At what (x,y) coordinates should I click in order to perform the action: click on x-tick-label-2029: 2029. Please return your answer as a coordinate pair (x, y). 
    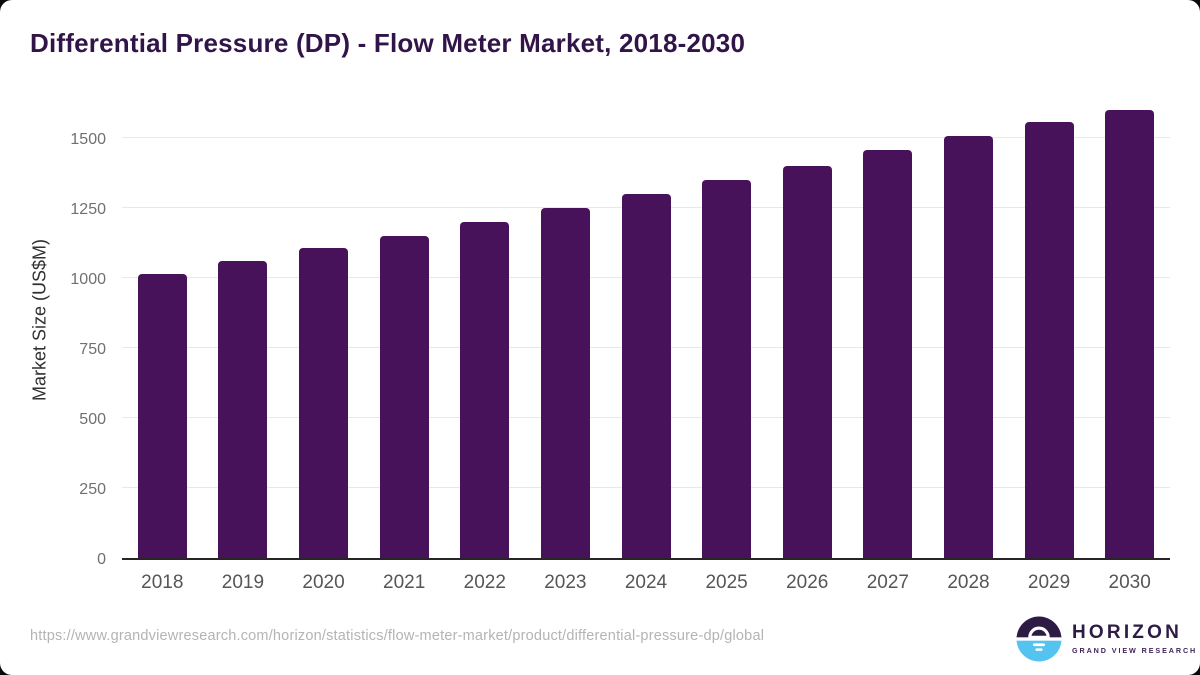
    Looking at the image, I should click on (1049, 582).